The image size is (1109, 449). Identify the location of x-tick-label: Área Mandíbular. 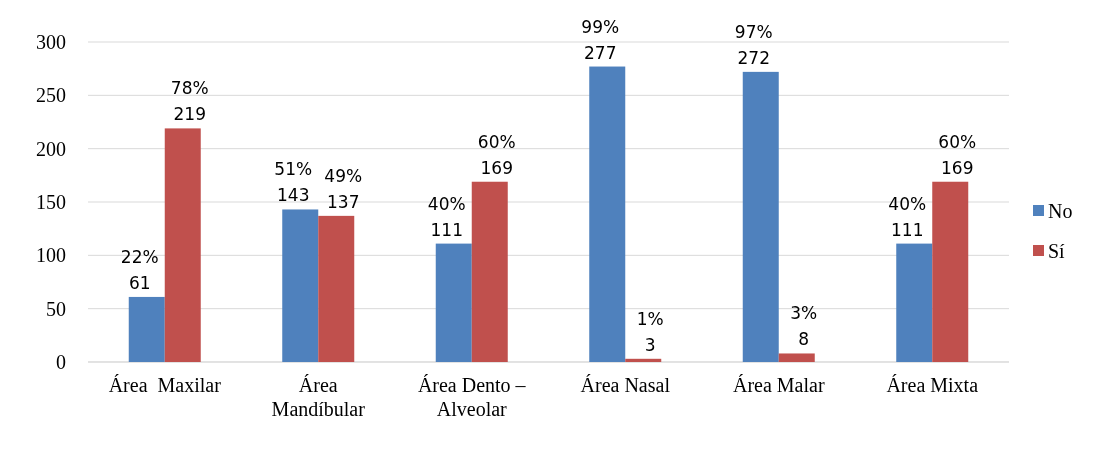
(318, 397).